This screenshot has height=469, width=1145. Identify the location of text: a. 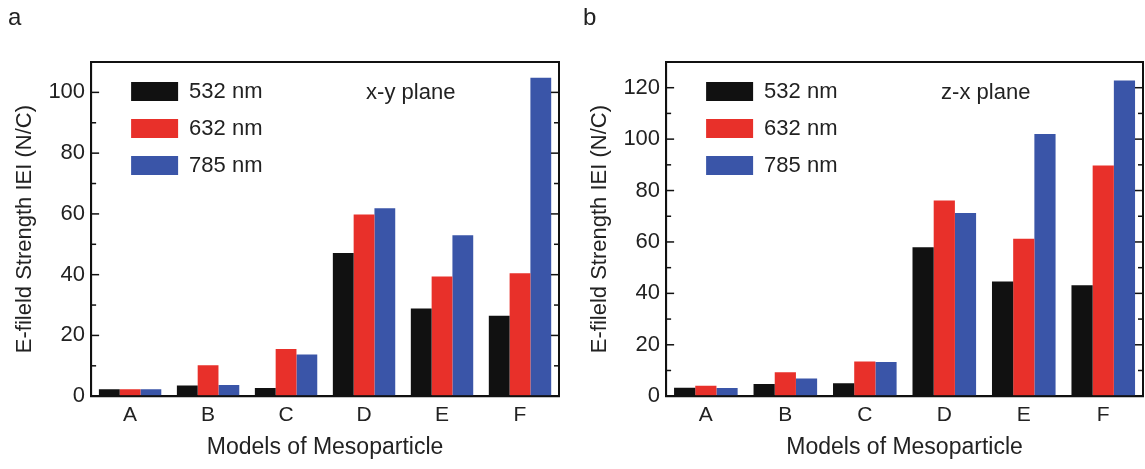
(15, 16).